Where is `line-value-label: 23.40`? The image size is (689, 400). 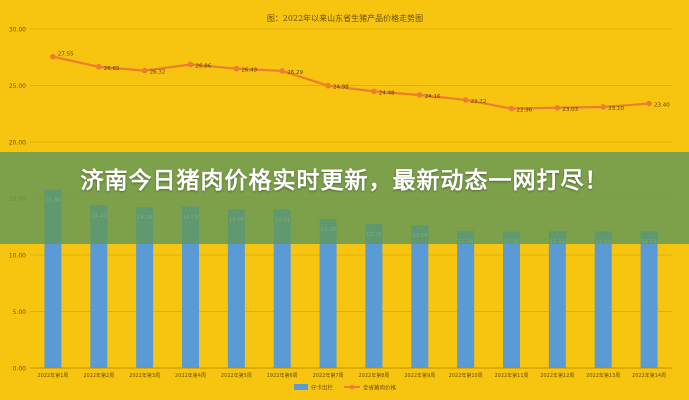
line-value-label: 23.40 is located at coordinates (662, 106).